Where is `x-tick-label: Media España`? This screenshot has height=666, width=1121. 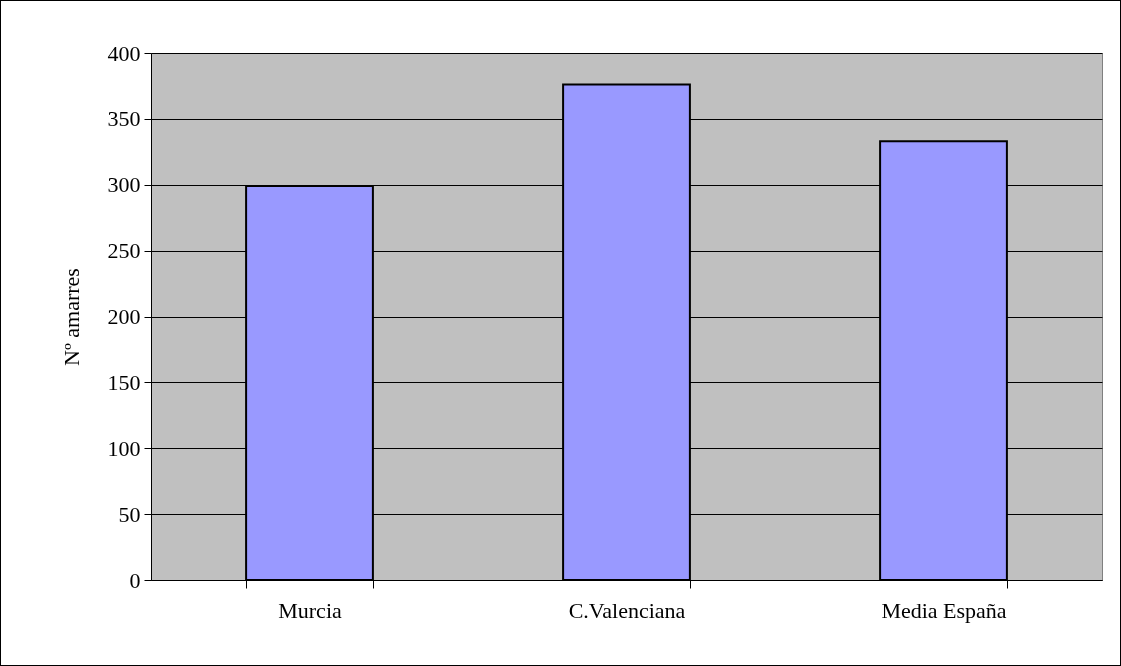
x-tick-label: Media España is located at coordinates (944, 610).